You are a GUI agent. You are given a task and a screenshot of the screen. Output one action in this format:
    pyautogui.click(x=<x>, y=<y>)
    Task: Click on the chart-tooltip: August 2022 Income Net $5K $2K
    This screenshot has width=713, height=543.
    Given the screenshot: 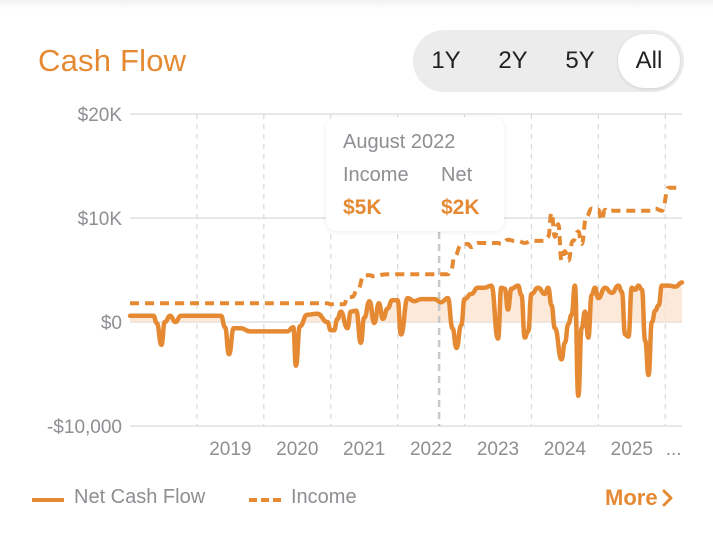 What is the action you would take?
    pyautogui.click(x=415, y=174)
    